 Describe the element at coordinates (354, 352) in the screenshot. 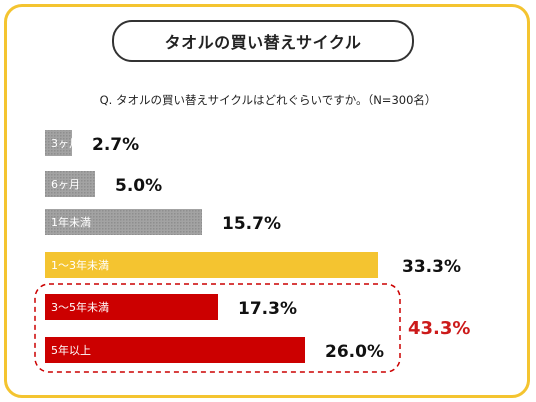

I see `value-label: 26.0%` at that location.